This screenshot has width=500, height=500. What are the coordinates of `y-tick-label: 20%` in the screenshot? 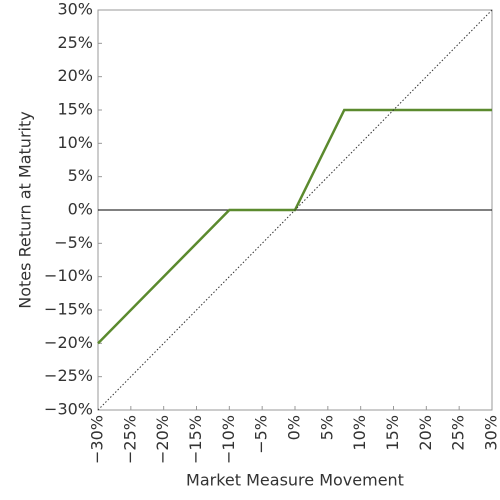 It's located at (75, 75).